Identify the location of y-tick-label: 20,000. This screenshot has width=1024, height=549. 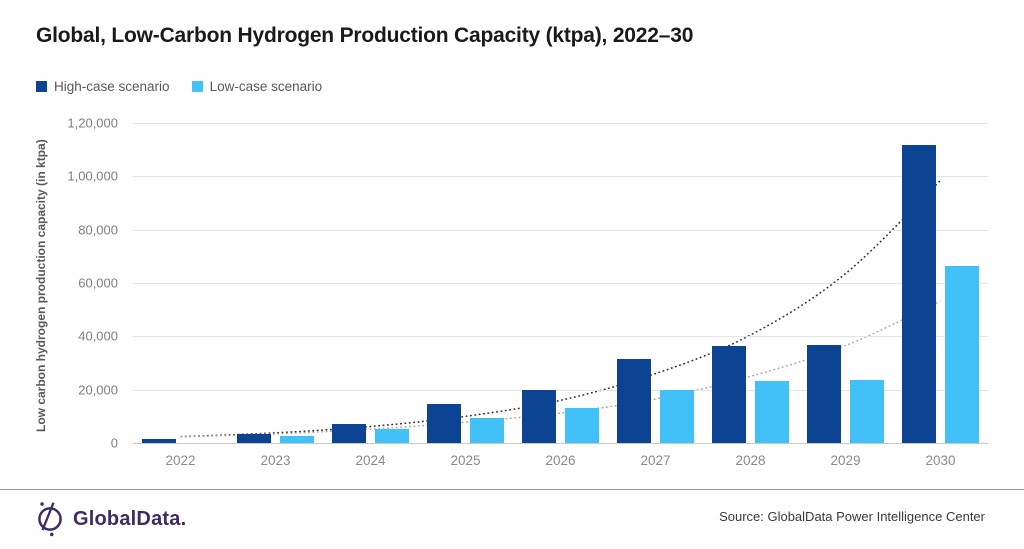
(98, 390).